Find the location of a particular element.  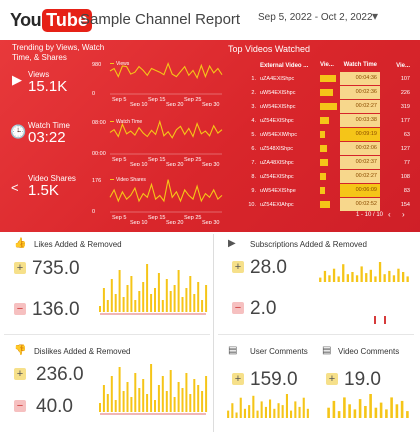

series-legend: Watch Time is located at coordinates (129, 122).